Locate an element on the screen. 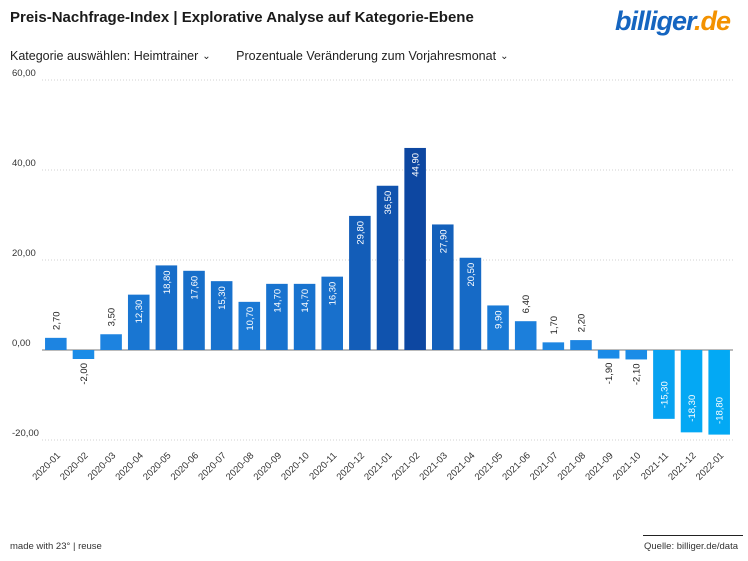 Image resolution: width=748 pixels, height=561 pixels. x-tick-label: 2021-05 is located at coordinates (489, 466).